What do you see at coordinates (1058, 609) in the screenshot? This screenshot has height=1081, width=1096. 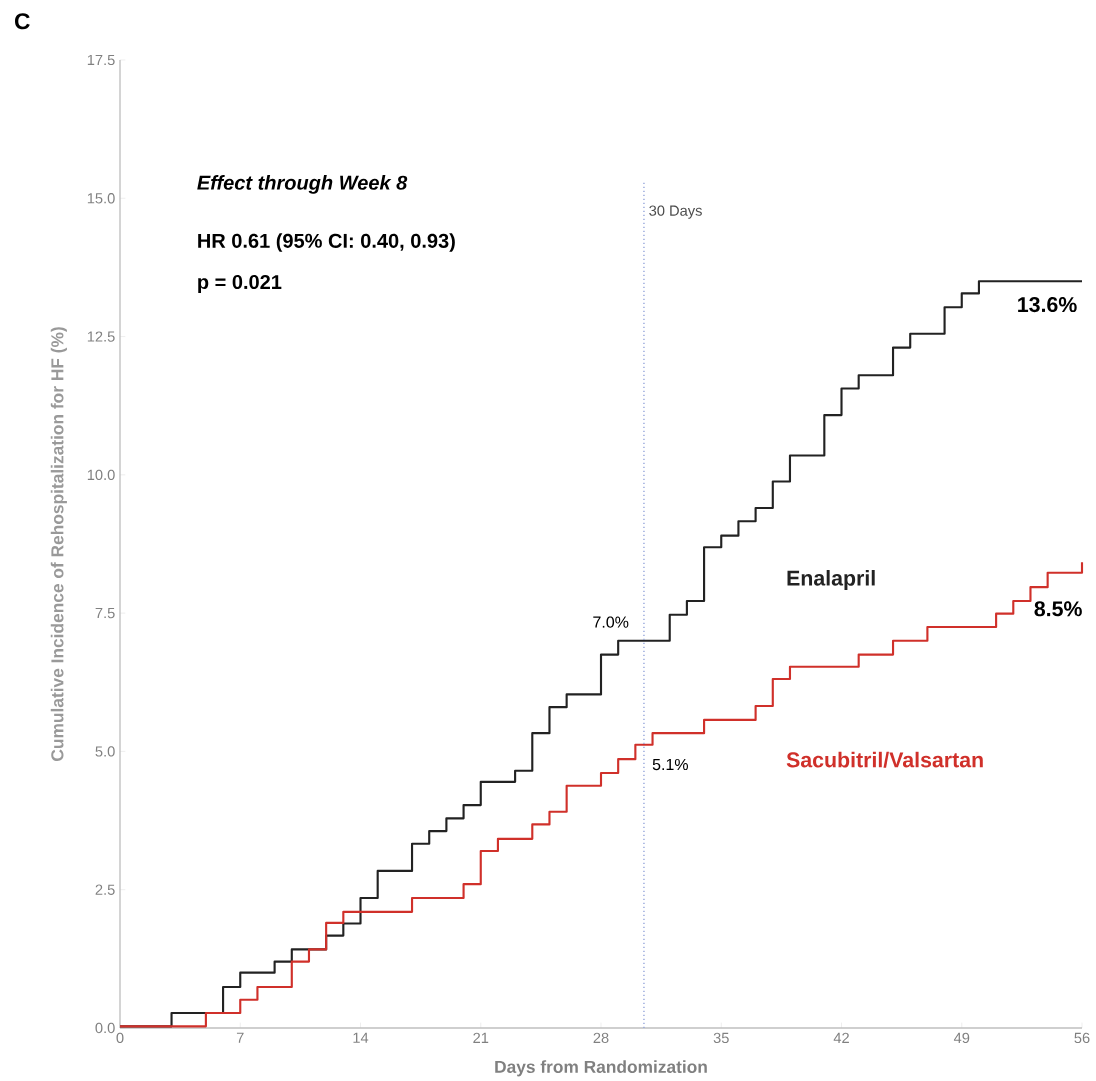 I see `annotation: 8.5%` at bounding box center [1058, 609].